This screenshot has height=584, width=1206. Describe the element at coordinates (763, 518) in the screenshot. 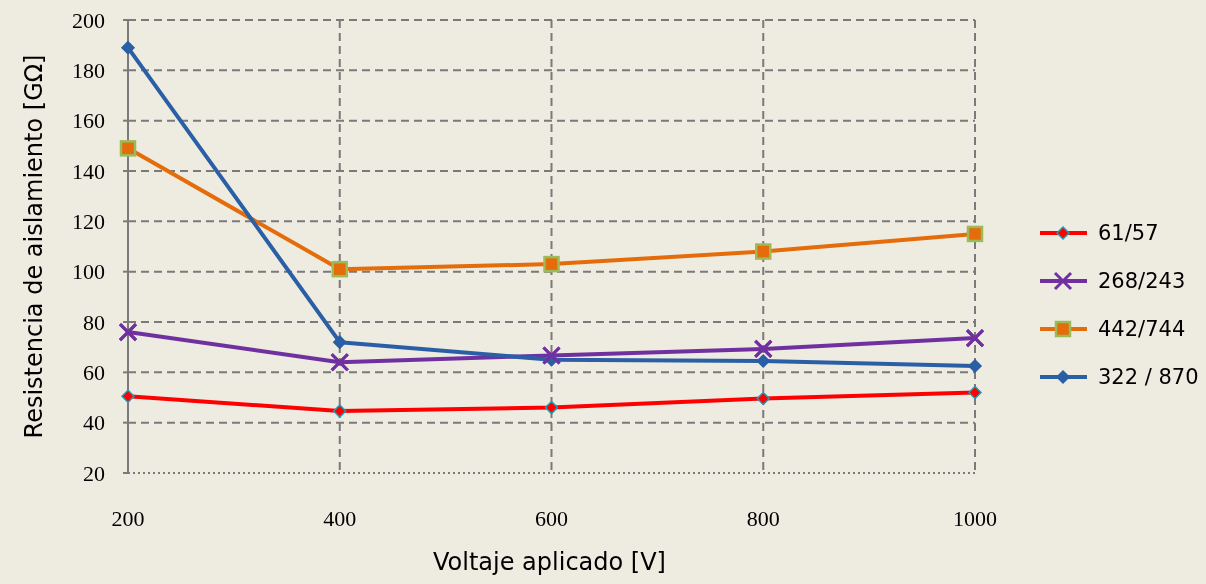

I see `x-tick-label: 800` at that location.